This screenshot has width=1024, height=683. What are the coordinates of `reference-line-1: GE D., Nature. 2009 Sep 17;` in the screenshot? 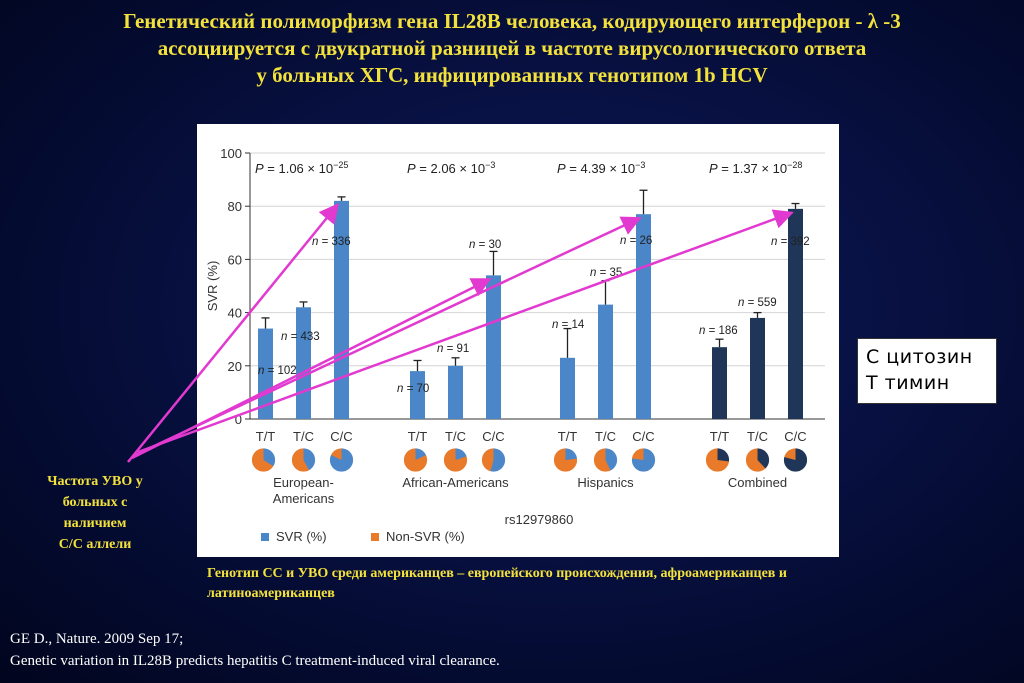 It's located at (97, 639).